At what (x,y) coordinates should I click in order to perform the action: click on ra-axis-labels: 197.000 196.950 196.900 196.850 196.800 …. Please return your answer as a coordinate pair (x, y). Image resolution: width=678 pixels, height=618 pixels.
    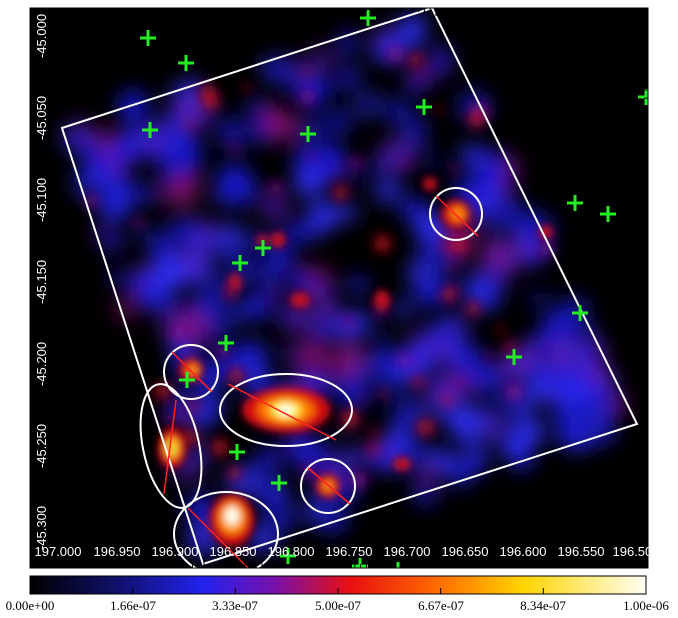
    Looking at the image, I should click on (347, 551).